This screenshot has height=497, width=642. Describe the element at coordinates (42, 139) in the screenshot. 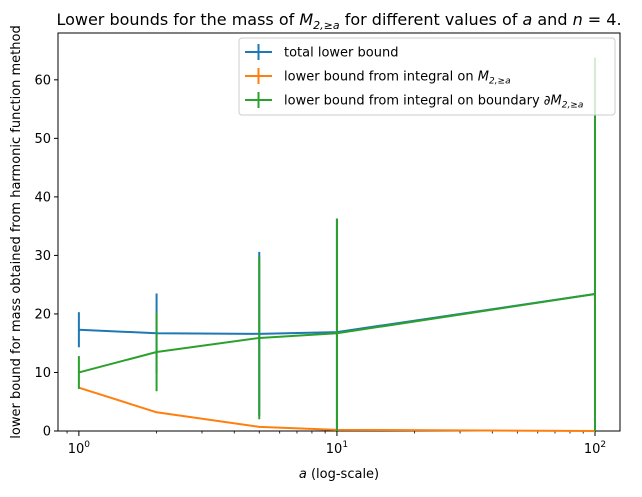

I see `y-tick-label: 50` at that location.